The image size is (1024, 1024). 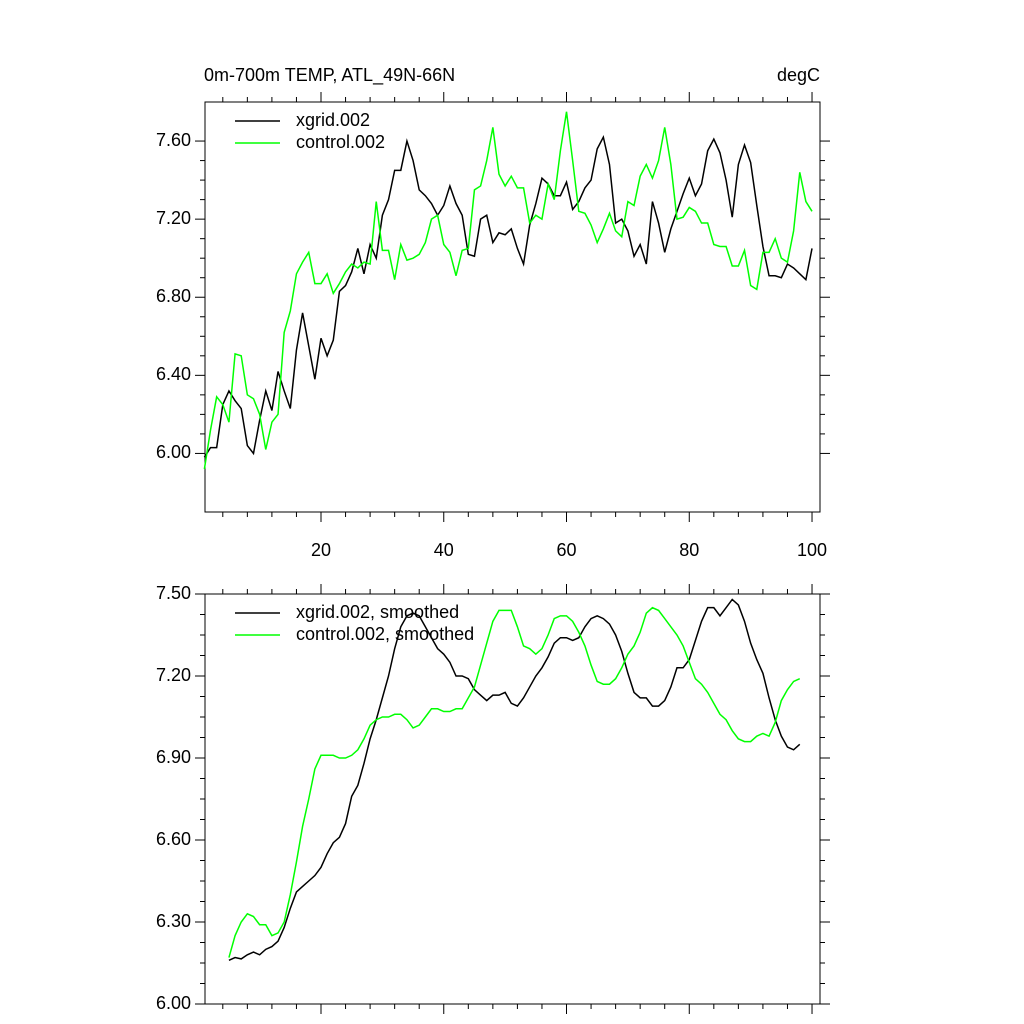 I want to click on y-tick-label: 7.50, so click(x=173, y=593).